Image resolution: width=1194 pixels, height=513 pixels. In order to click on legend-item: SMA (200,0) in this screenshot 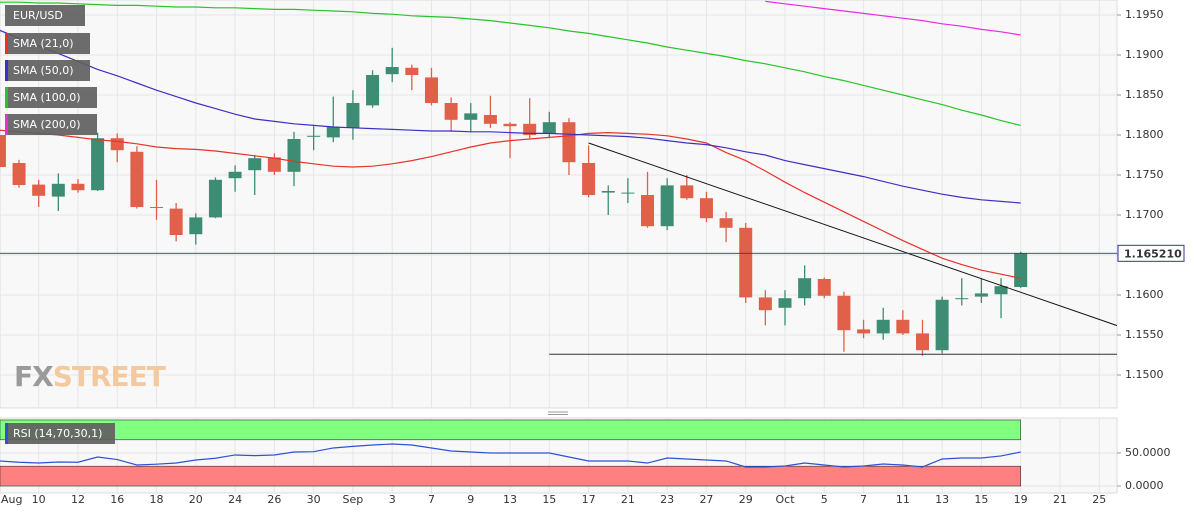, I will do `click(51, 124)`.